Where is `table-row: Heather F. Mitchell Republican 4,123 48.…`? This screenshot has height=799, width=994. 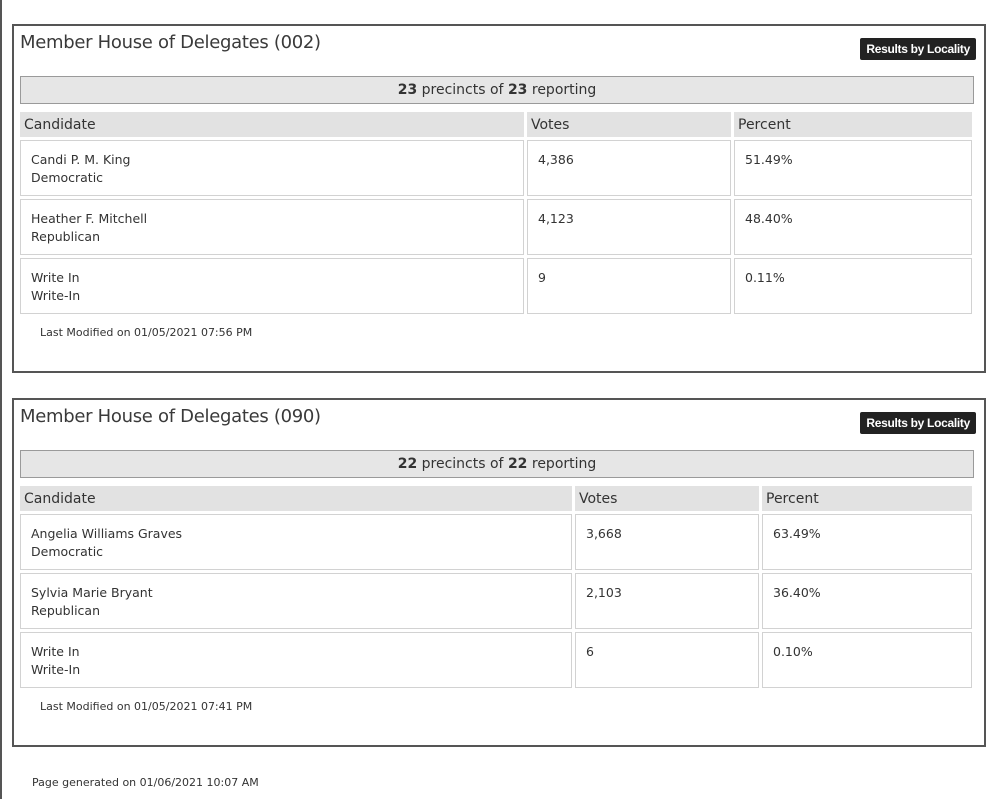 table-row: Heather F. Mitchell Republican 4,123 48.… is located at coordinates (496, 227).